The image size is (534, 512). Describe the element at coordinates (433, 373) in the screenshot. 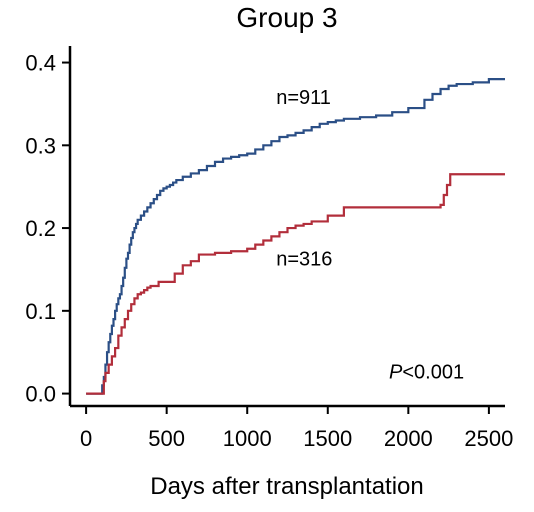

I see `annotation-p-value: <0.001` at that location.